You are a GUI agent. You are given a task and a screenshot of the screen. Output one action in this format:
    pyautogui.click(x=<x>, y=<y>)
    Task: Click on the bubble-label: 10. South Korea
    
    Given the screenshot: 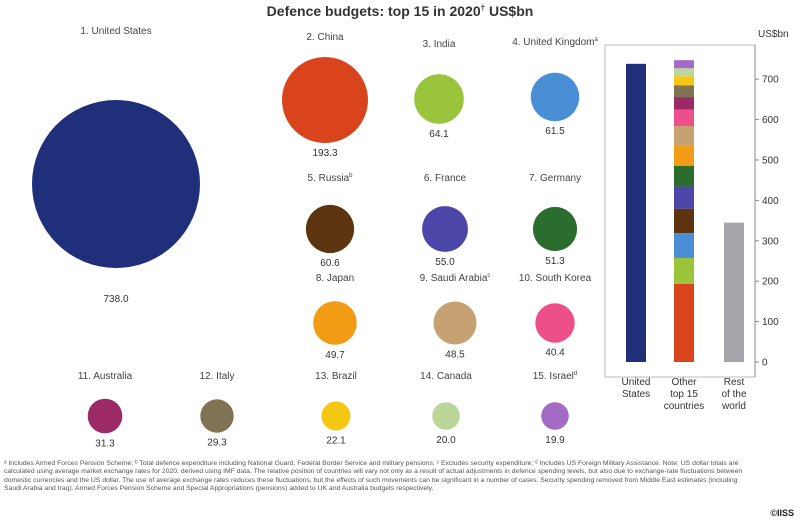 What is the action you would take?
    pyautogui.click(x=555, y=278)
    